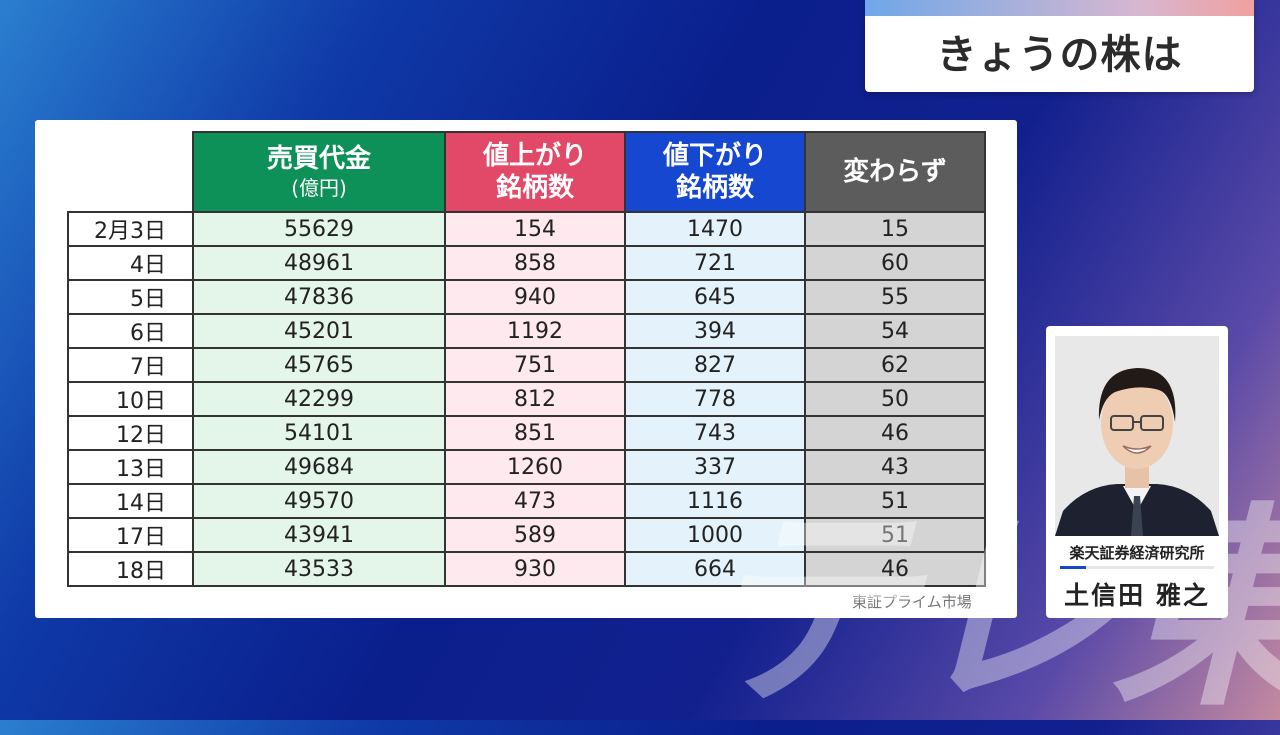 This screenshot has height=735, width=1280. I want to click on volume-cell: 45765, so click(319, 365).